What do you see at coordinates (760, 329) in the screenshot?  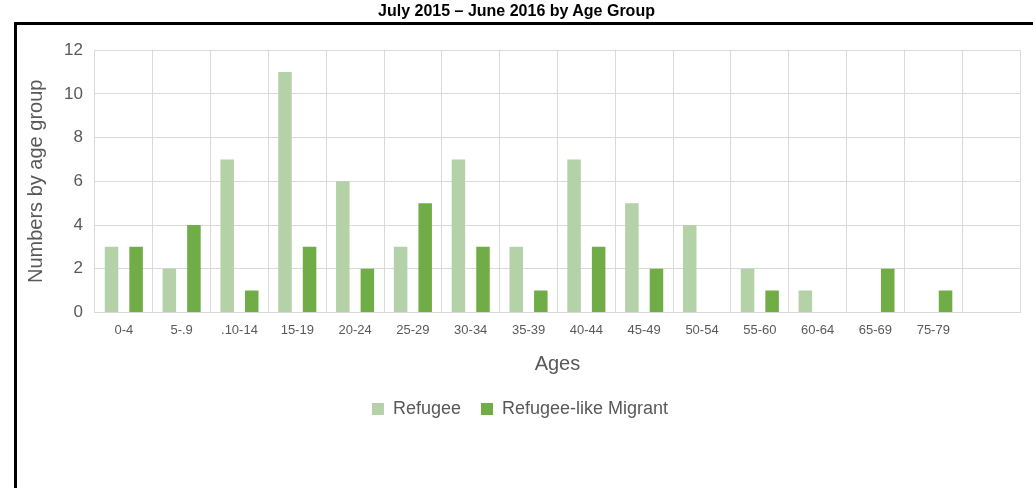 I see `x-tick-label: 55-60` at bounding box center [760, 329].